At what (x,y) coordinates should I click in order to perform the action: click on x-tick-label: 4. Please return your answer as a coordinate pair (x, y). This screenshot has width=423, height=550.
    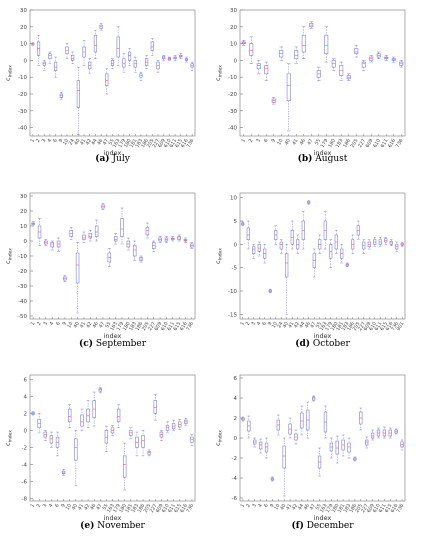
    Looking at the image, I should click on (51, 506).